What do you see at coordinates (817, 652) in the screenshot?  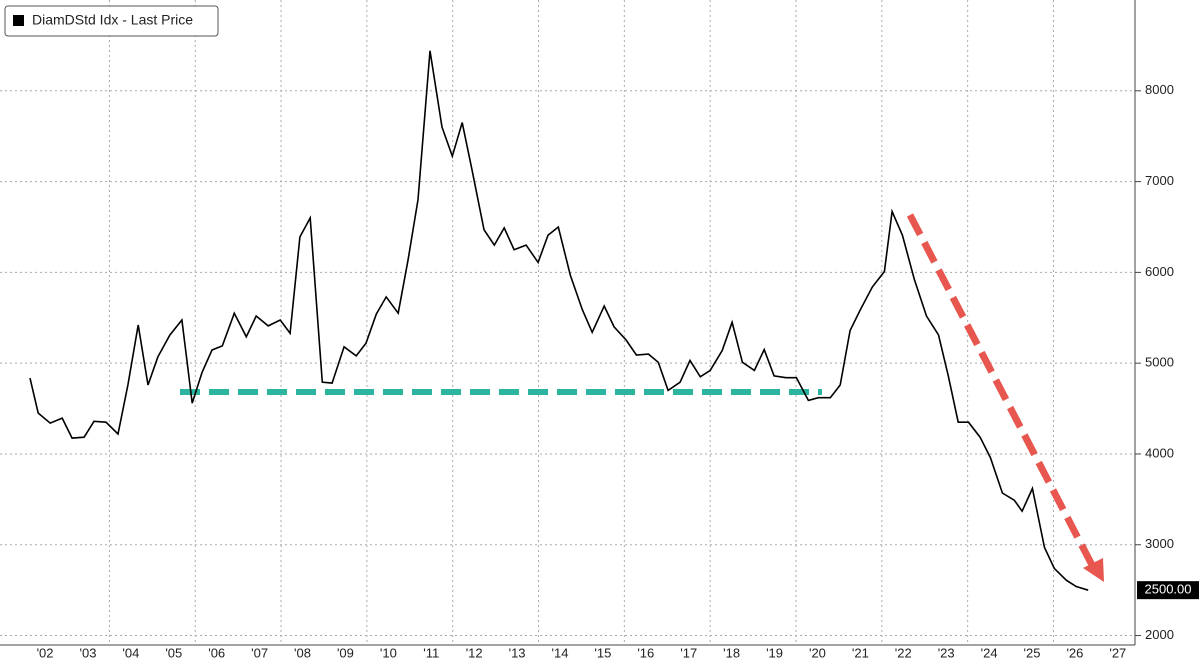 I see `x-tick-label: '20` at bounding box center [817, 652].